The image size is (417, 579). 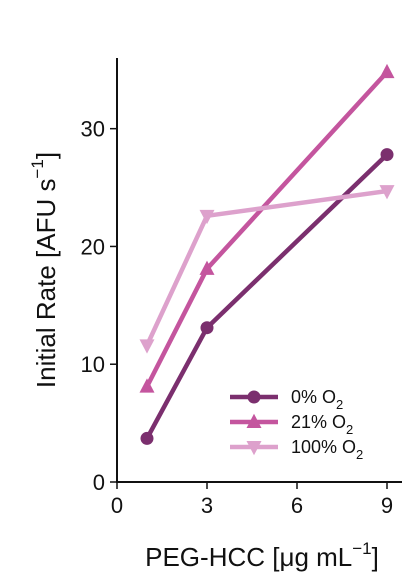 What do you see at coordinates (93, 129) in the screenshot?
I see `y-tick-label: 30` at bounding box center [93, 129].